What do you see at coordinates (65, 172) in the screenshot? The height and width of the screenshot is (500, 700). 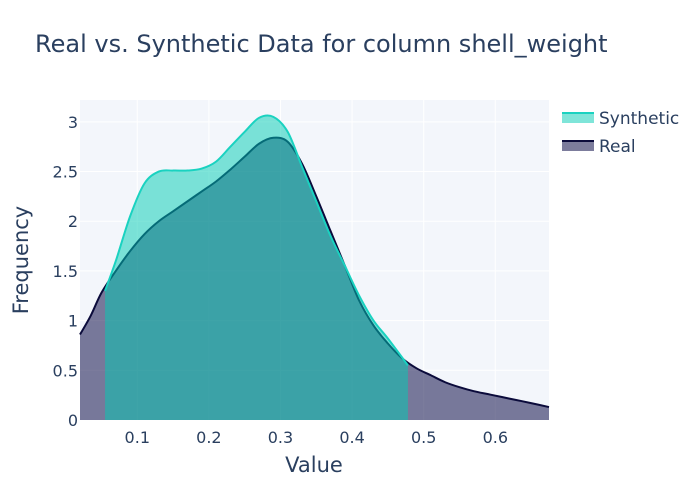 I see `y-tick-label: 2.5` at bounding box center [65, 172].